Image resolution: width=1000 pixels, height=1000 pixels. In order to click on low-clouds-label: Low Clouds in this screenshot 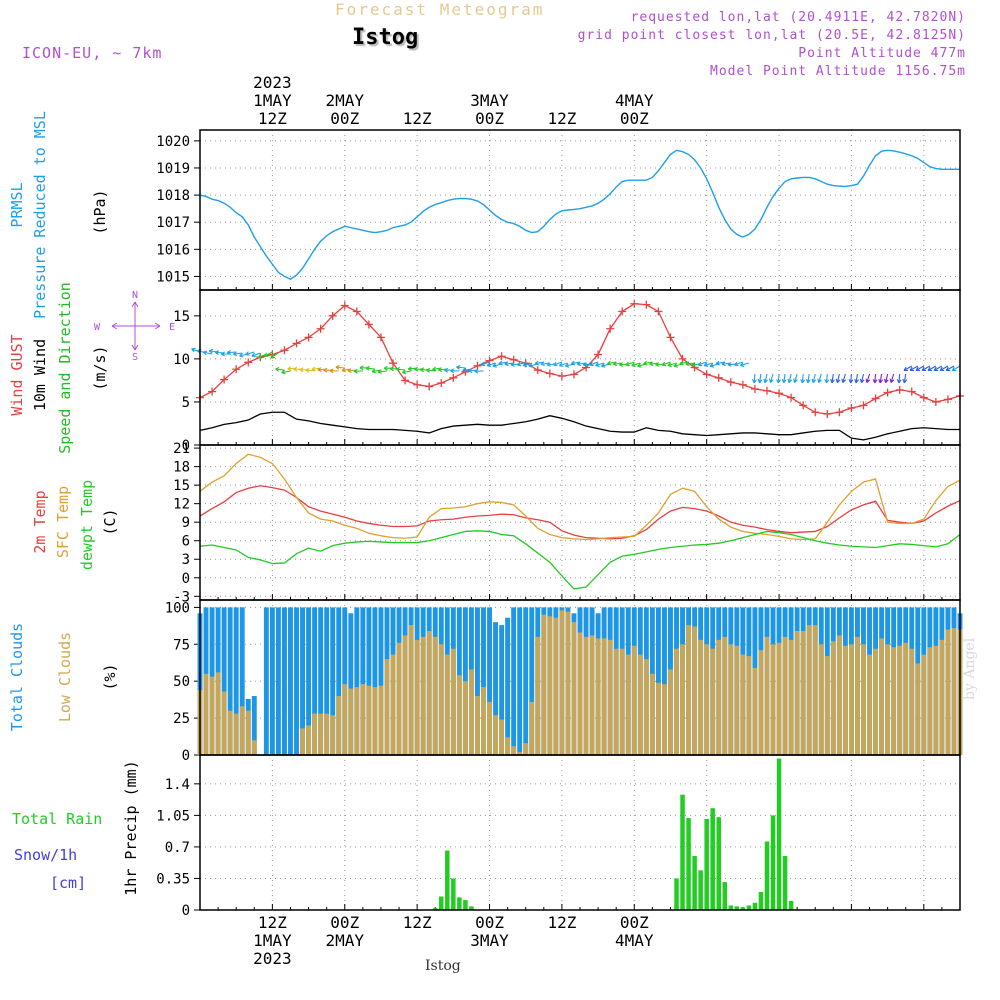, I will do `click(65, 677)`.